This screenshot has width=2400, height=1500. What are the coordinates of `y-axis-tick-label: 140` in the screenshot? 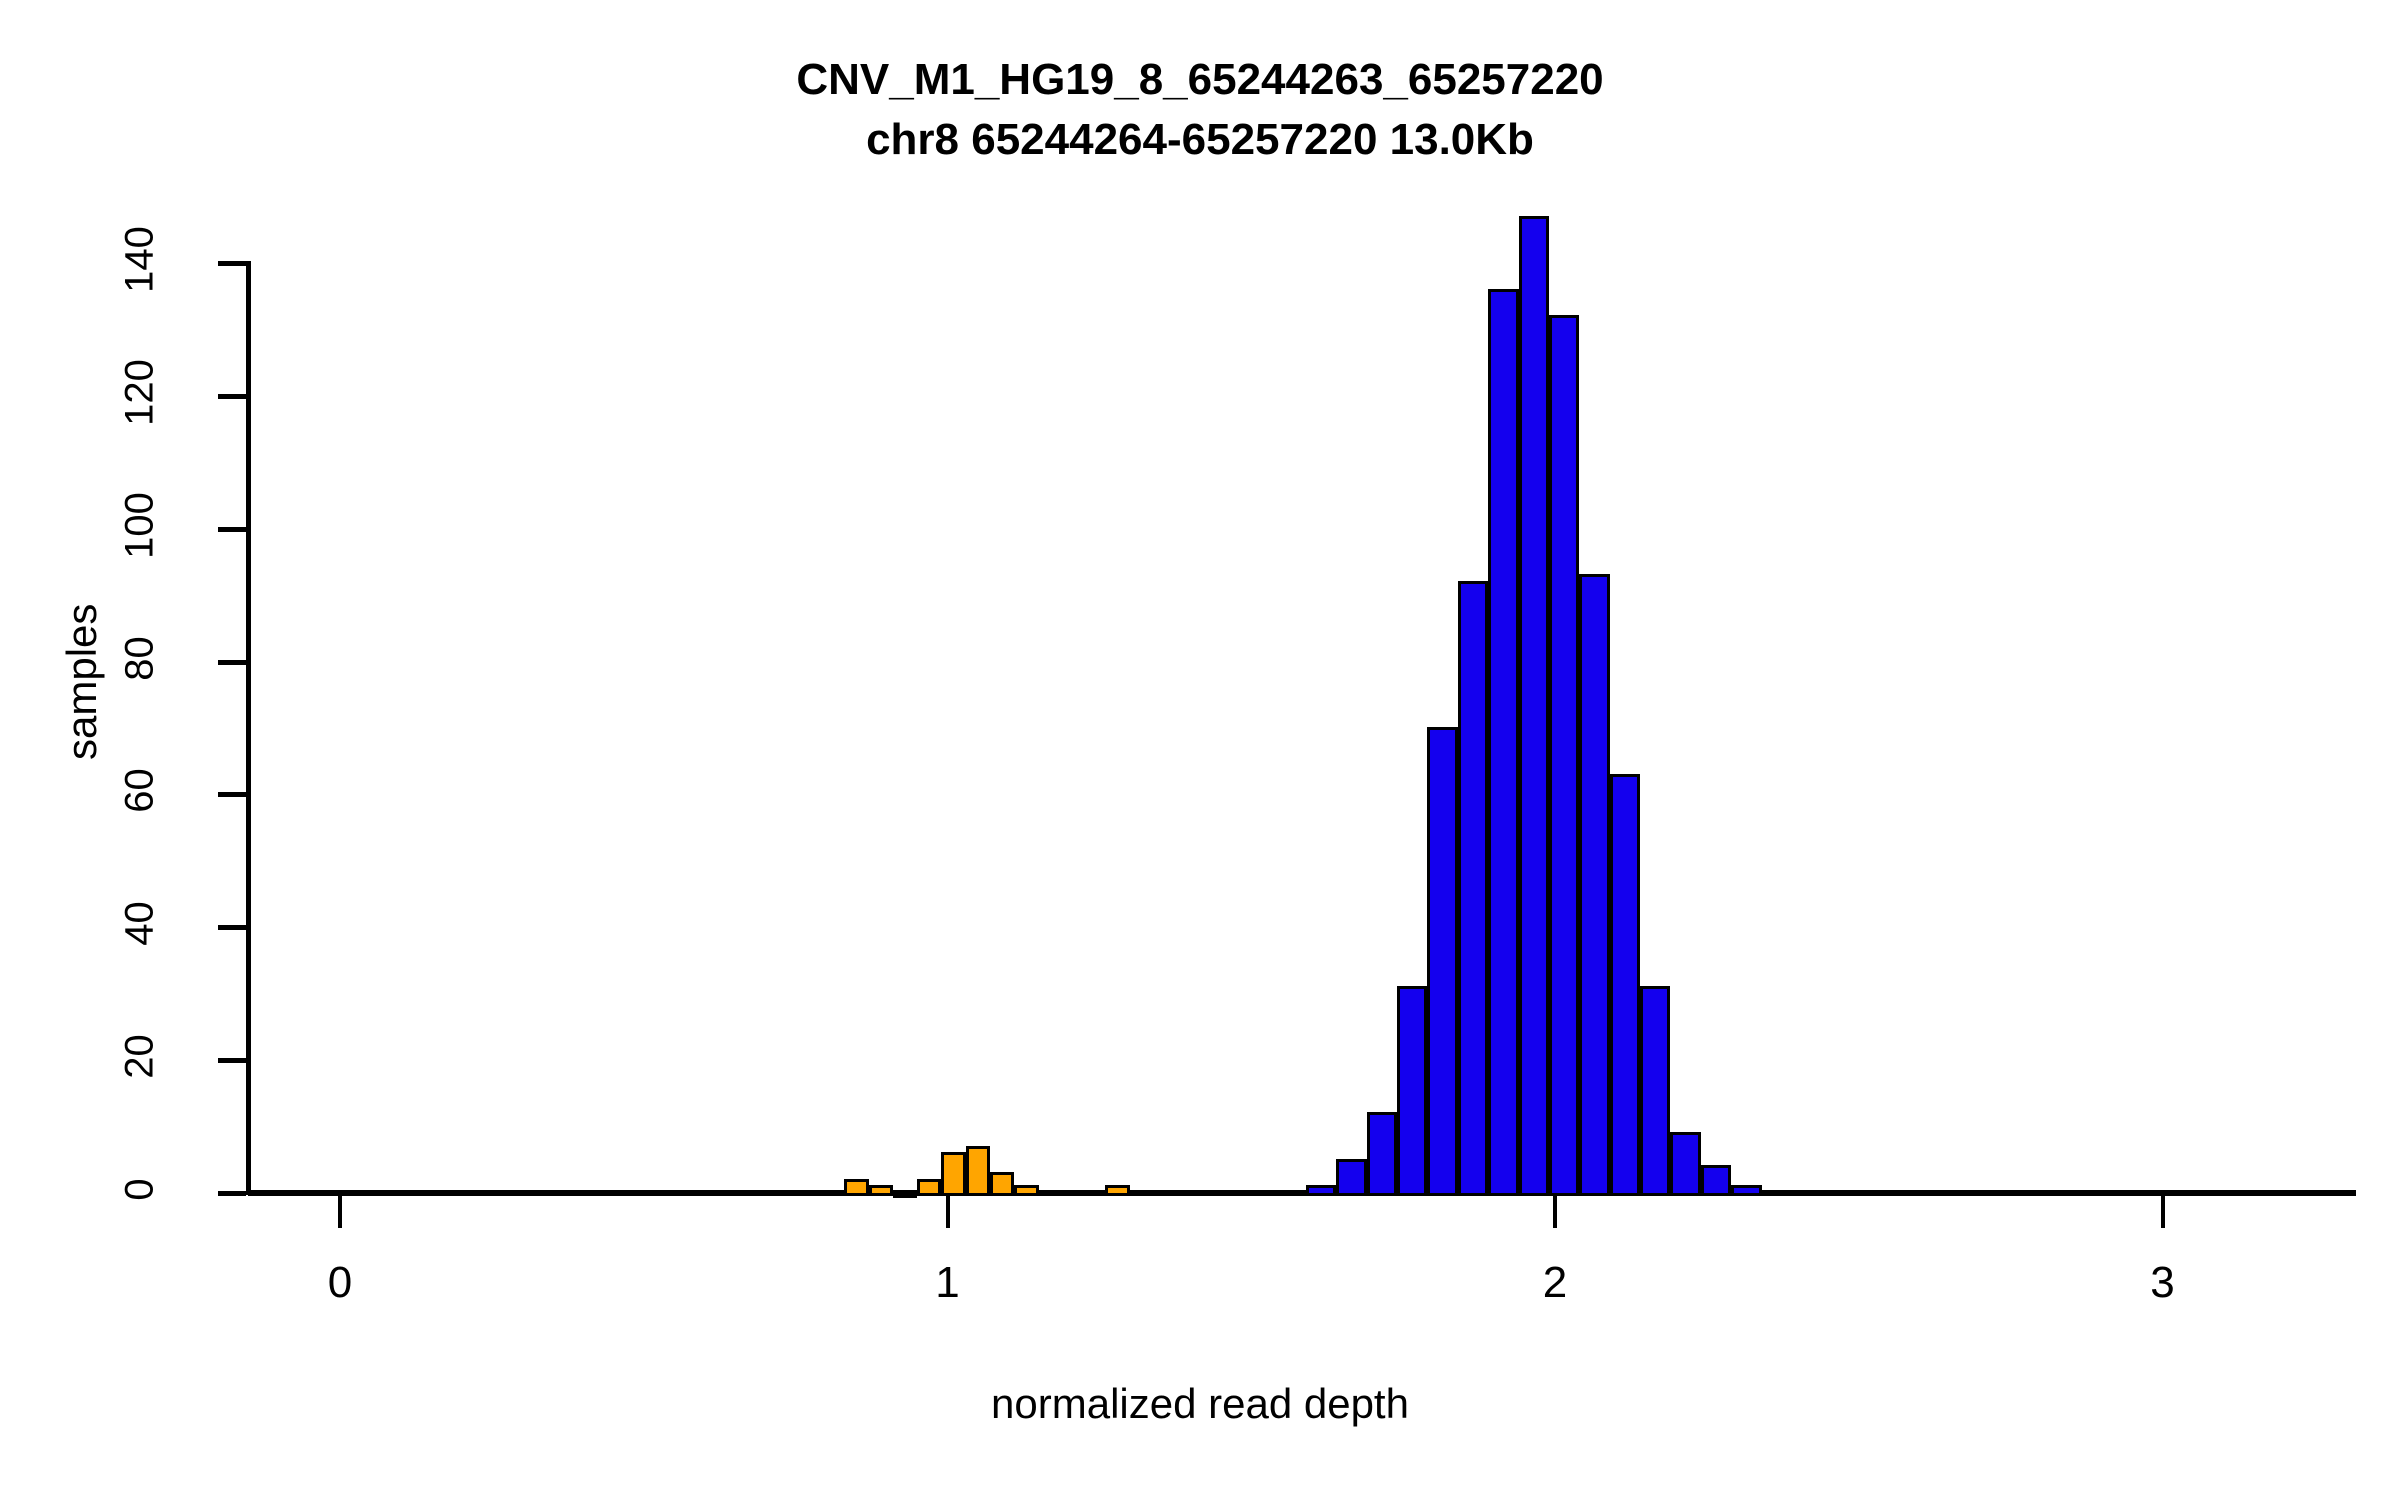 It's located at (139, 259).